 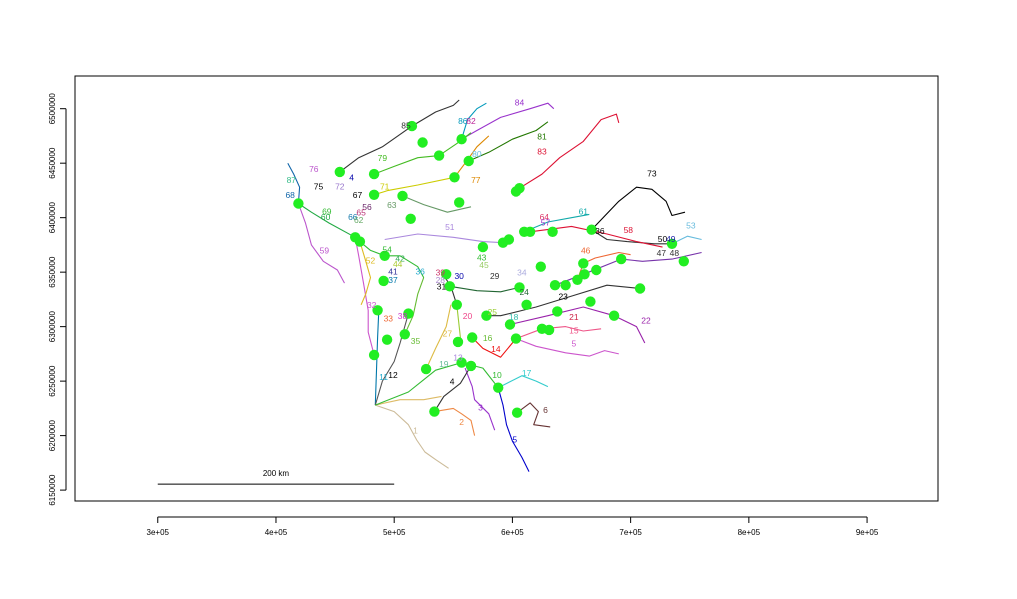 I want to click on x-tick-label: 8e+05, so click(x=749, y=532).